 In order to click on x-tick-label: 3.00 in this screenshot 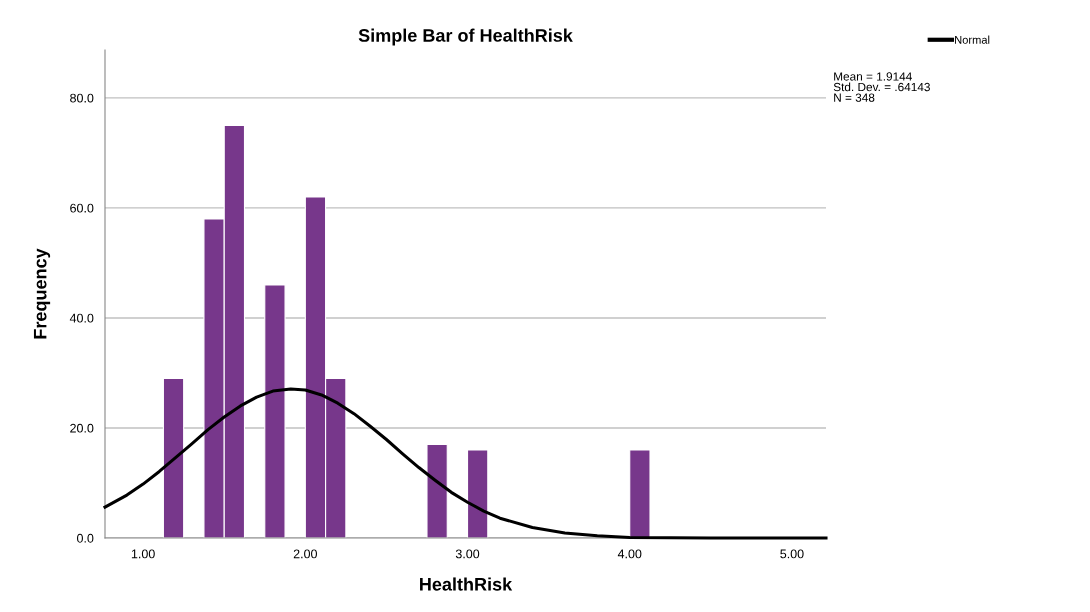, I will do `click(467, 554)`.